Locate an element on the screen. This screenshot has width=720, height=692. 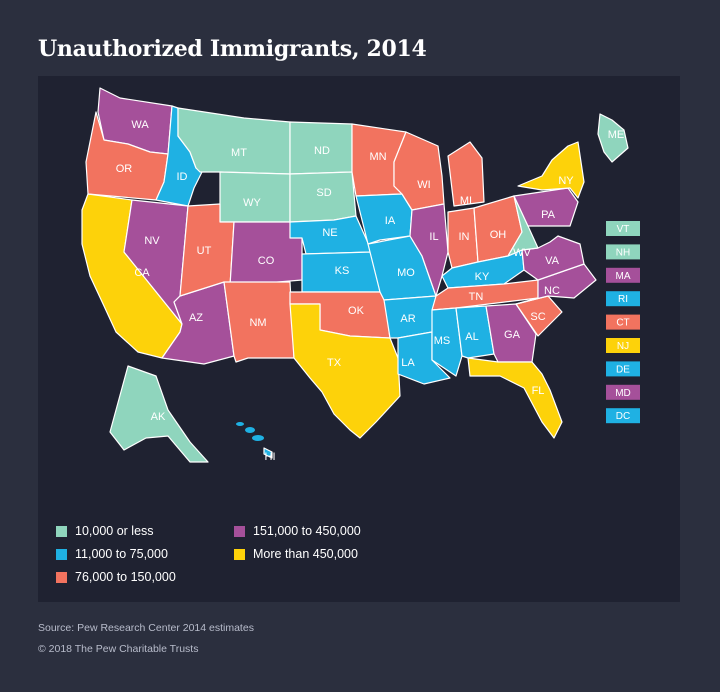
state-va is located at coordinates (553, 258).